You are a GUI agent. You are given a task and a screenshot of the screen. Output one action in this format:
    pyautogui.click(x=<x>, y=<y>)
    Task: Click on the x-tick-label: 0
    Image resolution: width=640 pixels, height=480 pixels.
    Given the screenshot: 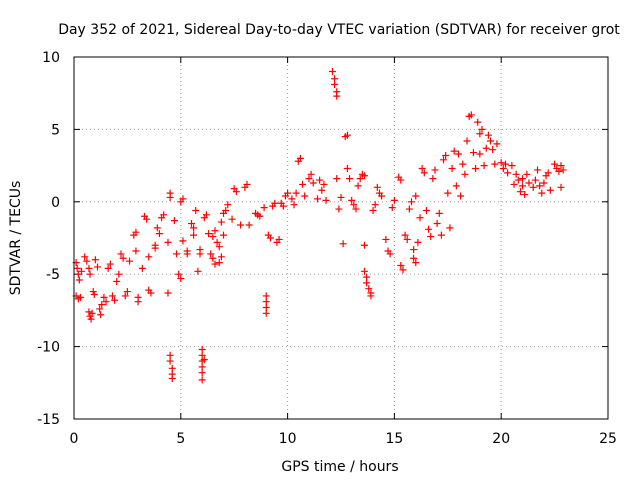 What is the action you would take?
    pyautogui.click(x=74, y=439)
    